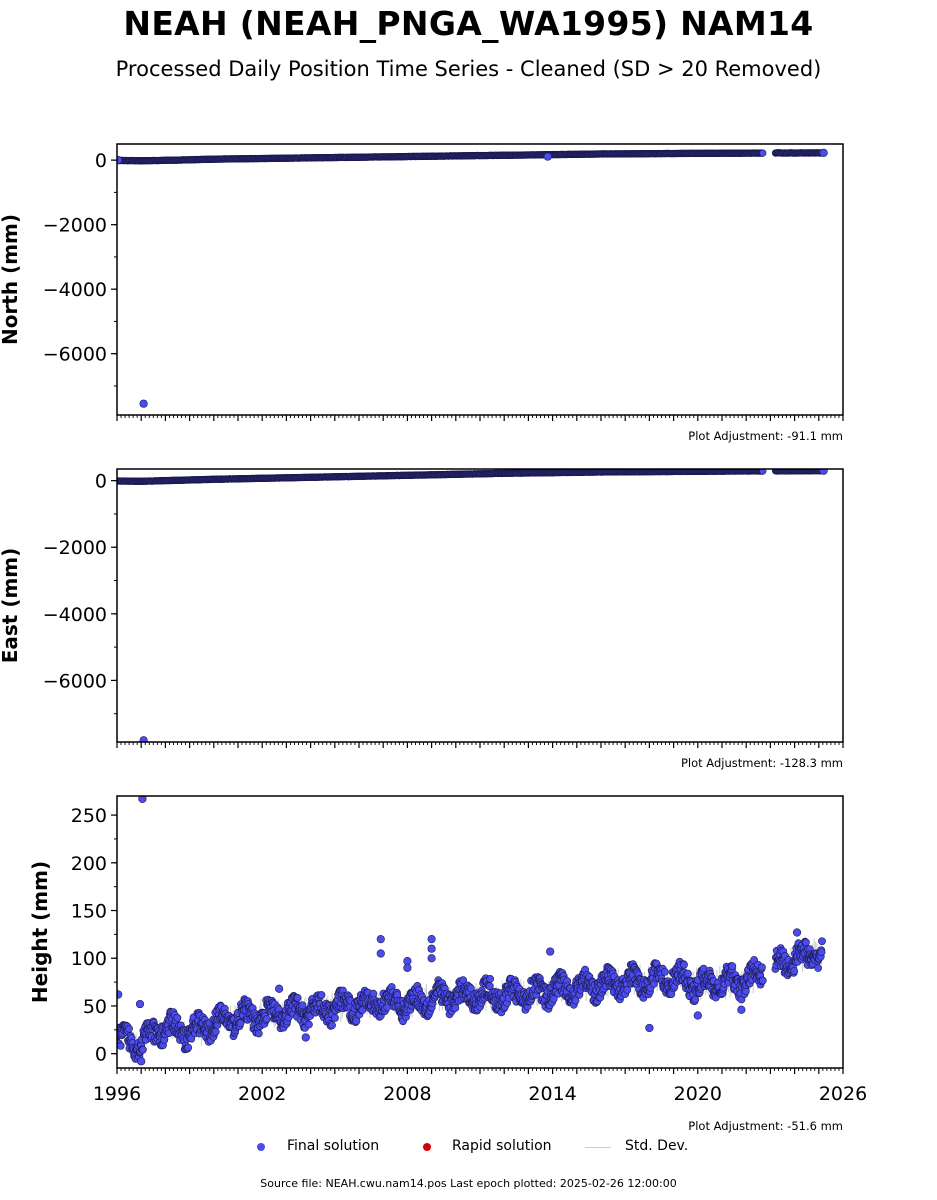 Image resolution: width=937 pixels, height=1200 pixels. I want to click on std-dev-label: Std. Dev., so click(657, 1146).